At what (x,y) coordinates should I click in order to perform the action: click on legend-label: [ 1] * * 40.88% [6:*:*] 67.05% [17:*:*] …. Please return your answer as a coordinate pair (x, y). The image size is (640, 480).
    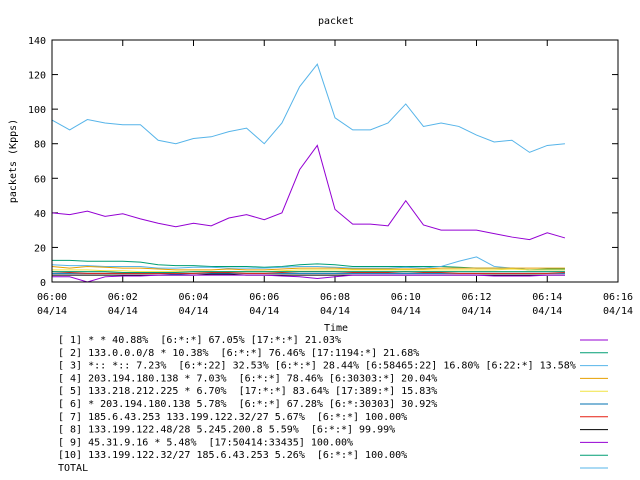
    Looking at the image, I should click on (199, 340).